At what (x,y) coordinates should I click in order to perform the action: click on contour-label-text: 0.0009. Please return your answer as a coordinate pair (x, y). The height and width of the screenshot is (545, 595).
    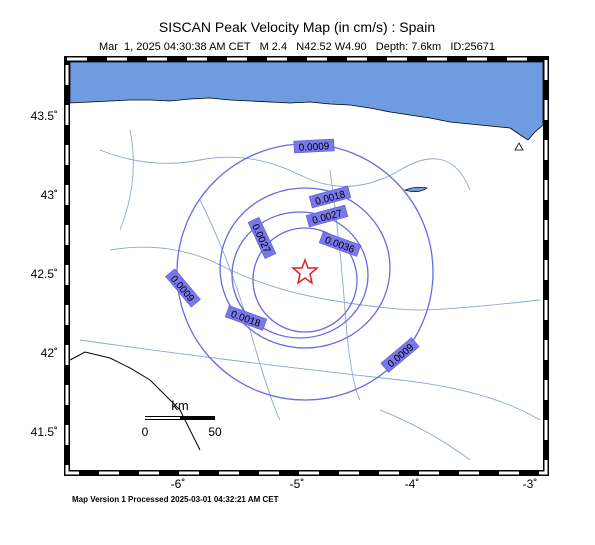
    Looking at the image, I should click on (315, 147).